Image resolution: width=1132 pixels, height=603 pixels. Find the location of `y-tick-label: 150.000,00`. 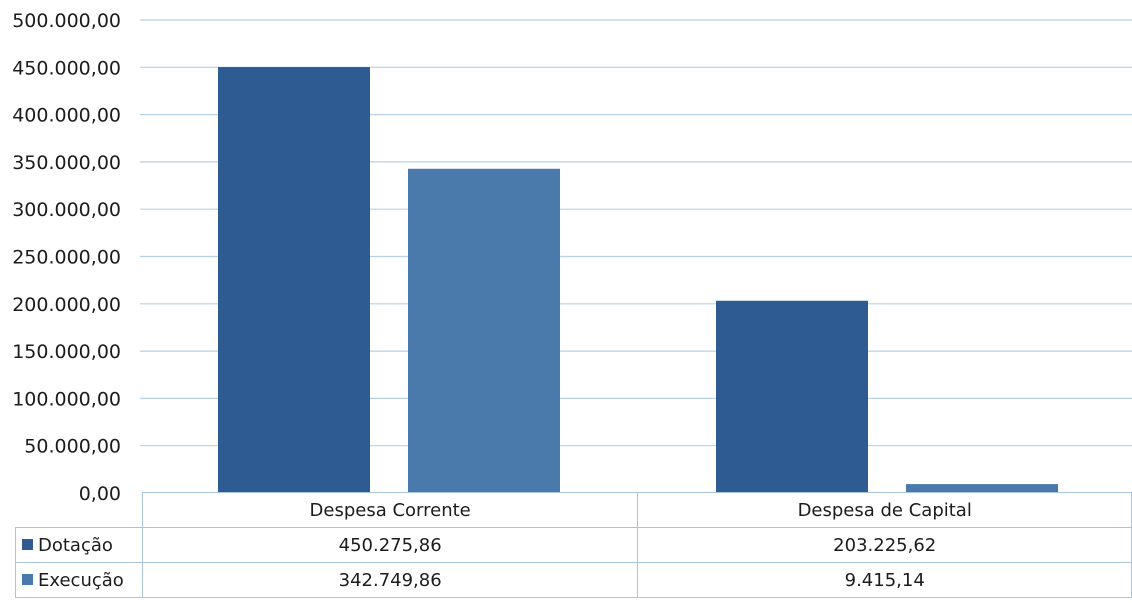

y-tick-label: 150.000,00 is located at coordinates (66, 352).